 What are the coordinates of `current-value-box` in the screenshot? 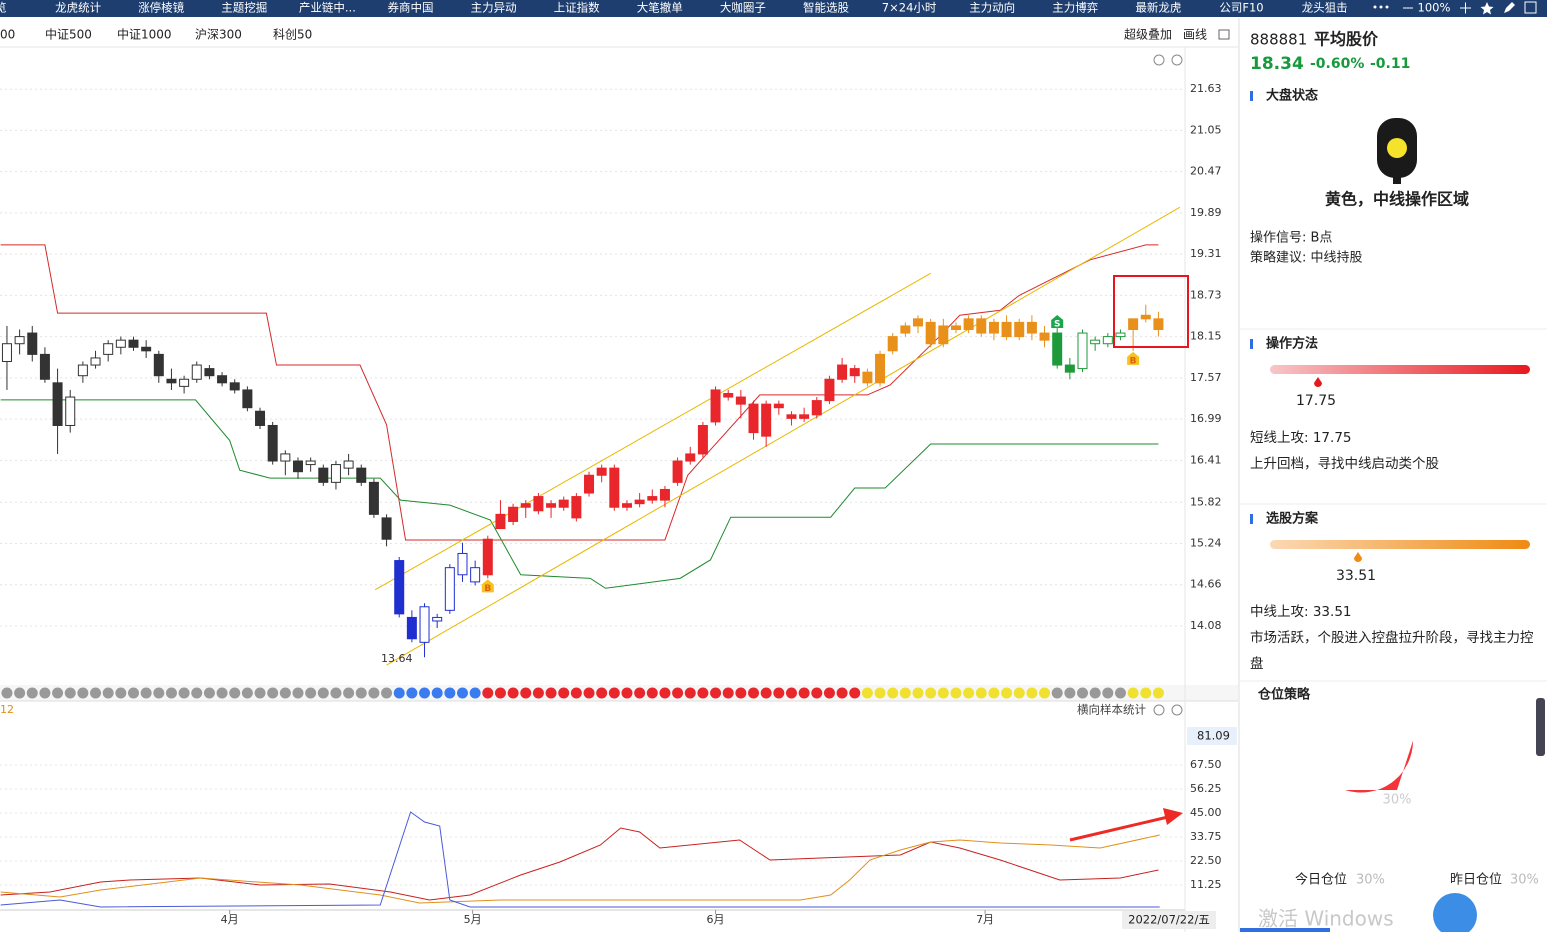 It's located at (1212, 736).